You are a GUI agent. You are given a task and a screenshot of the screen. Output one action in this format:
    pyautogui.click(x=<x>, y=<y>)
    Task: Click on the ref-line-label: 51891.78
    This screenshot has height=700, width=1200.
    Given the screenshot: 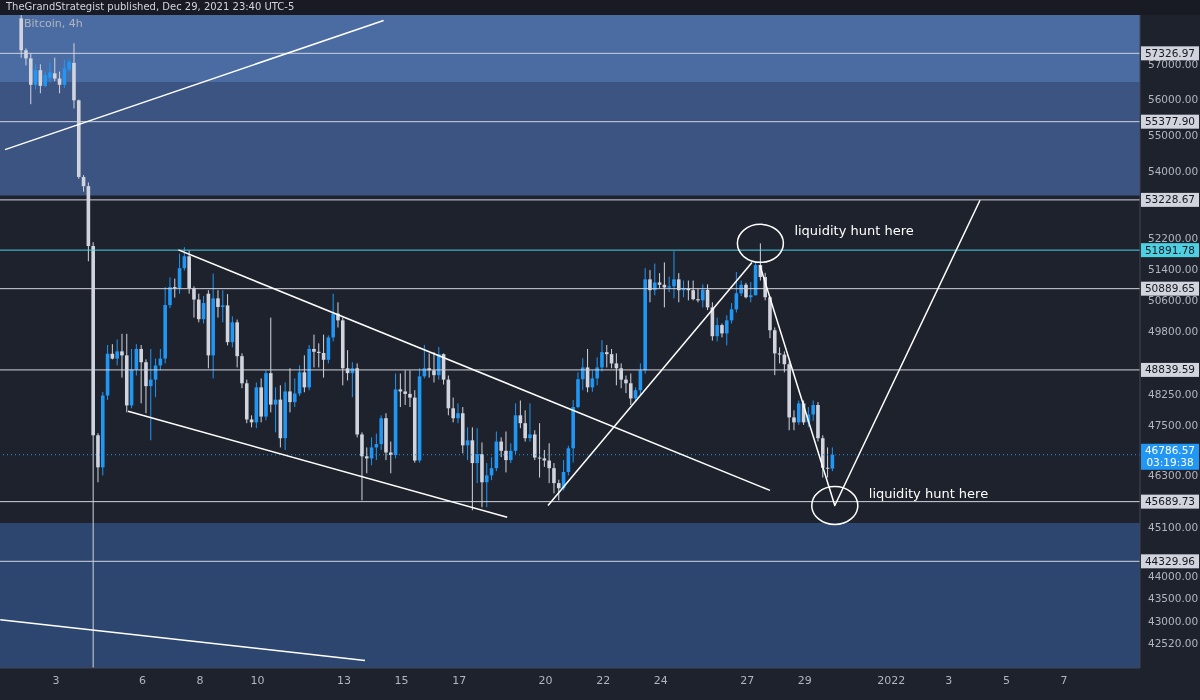 What is the action you would take?
    pyautogui.click(x=1170, y=249)
    